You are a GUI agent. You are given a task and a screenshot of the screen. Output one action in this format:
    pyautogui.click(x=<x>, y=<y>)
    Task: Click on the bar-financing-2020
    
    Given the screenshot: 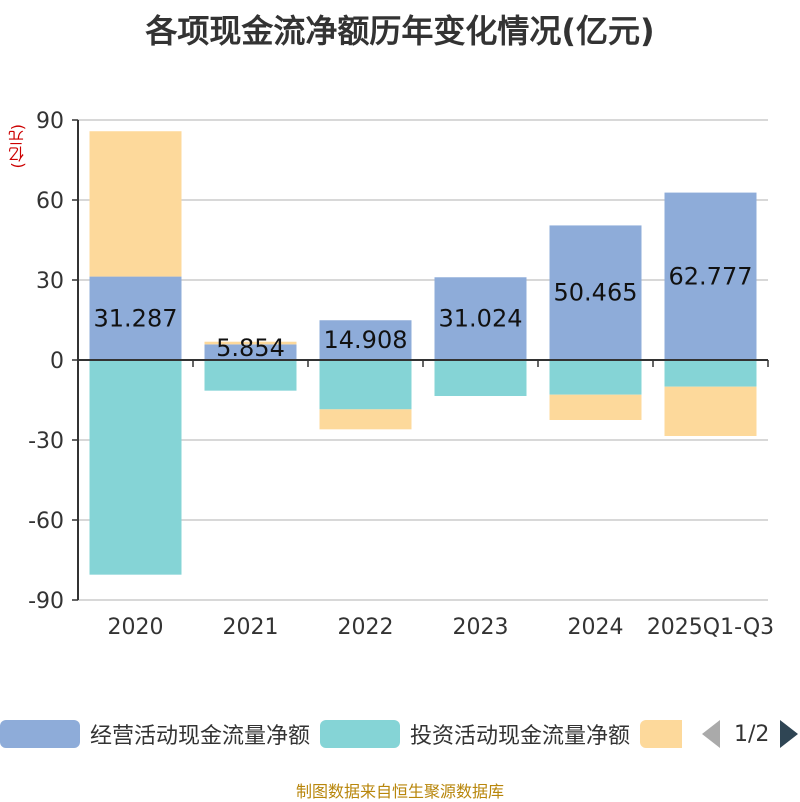 What is the action you would take?
    pyautogui.click(x=135, y=204)
    